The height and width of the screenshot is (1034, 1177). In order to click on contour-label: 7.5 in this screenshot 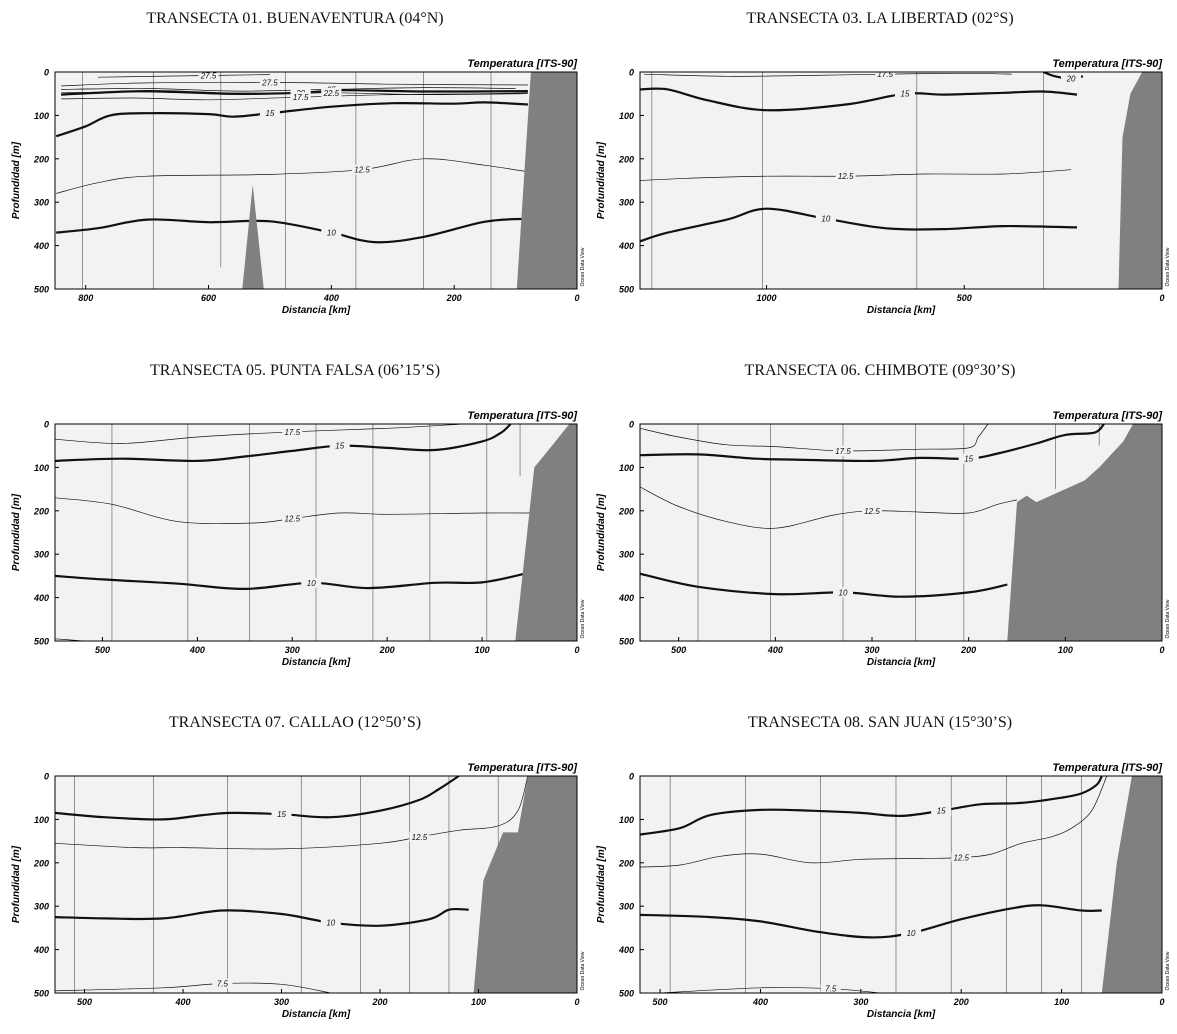, I will do `click(831, 989)`.